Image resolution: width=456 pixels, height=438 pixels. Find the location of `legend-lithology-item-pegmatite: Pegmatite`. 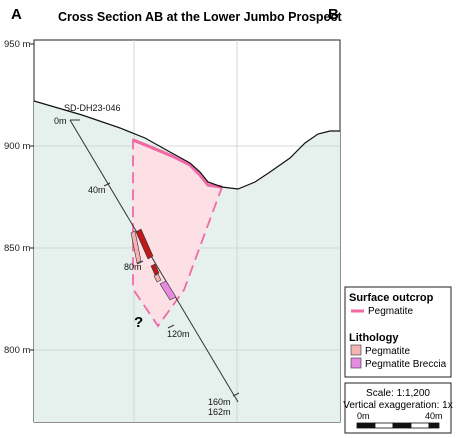

legend-lithology-item-pegmatite: Pegmatite is located at coordinates (387, 351).